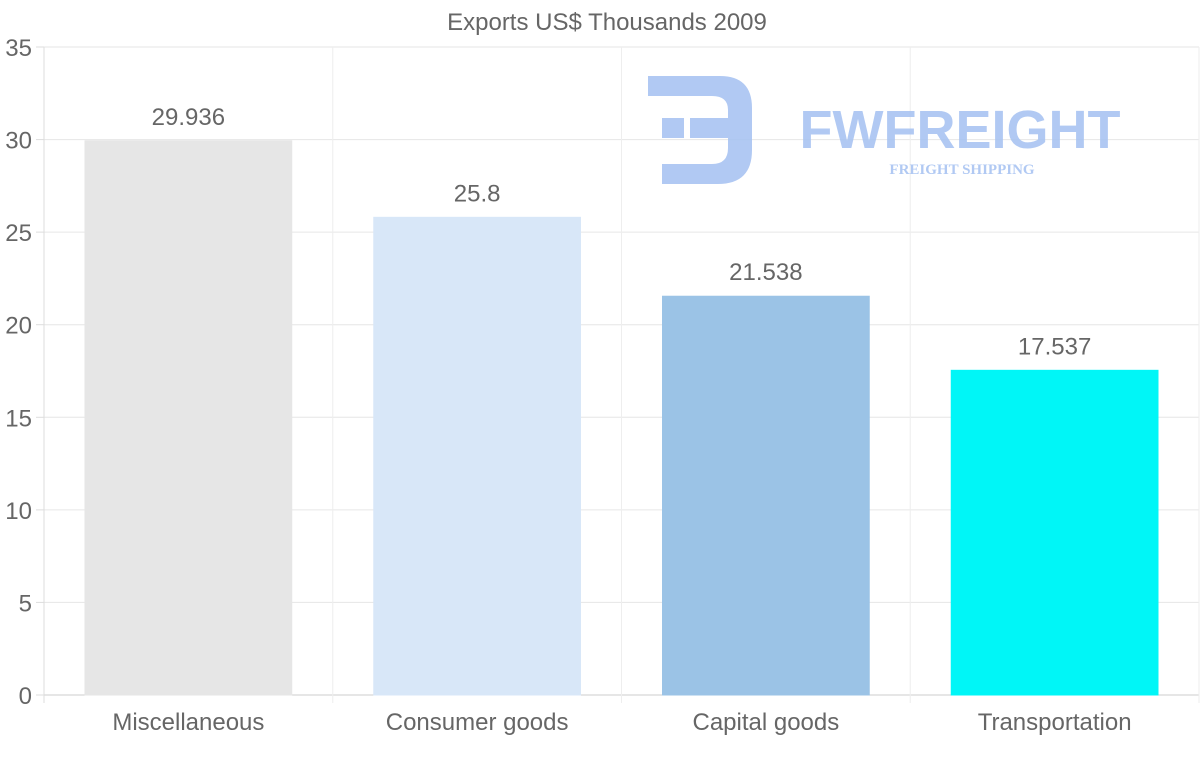 This screenshot has height=768, width=1200. I want to click on chart-title: Exports US$ Thousands 2009, so click(607, 22).